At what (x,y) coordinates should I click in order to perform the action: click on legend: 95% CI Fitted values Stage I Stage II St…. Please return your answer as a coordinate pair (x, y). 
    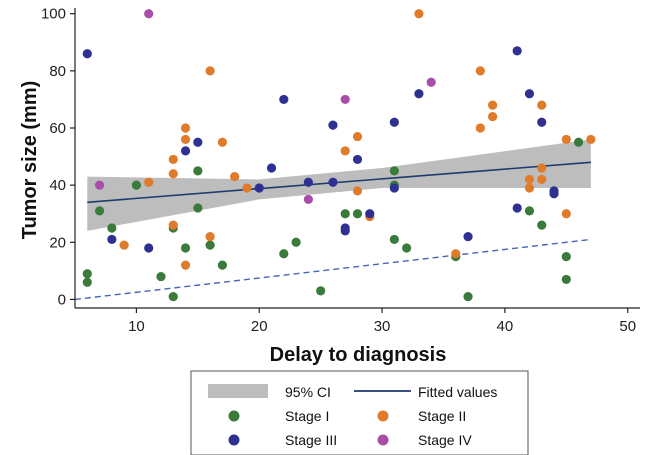
    Looking at the image, I should click on (359, 412).